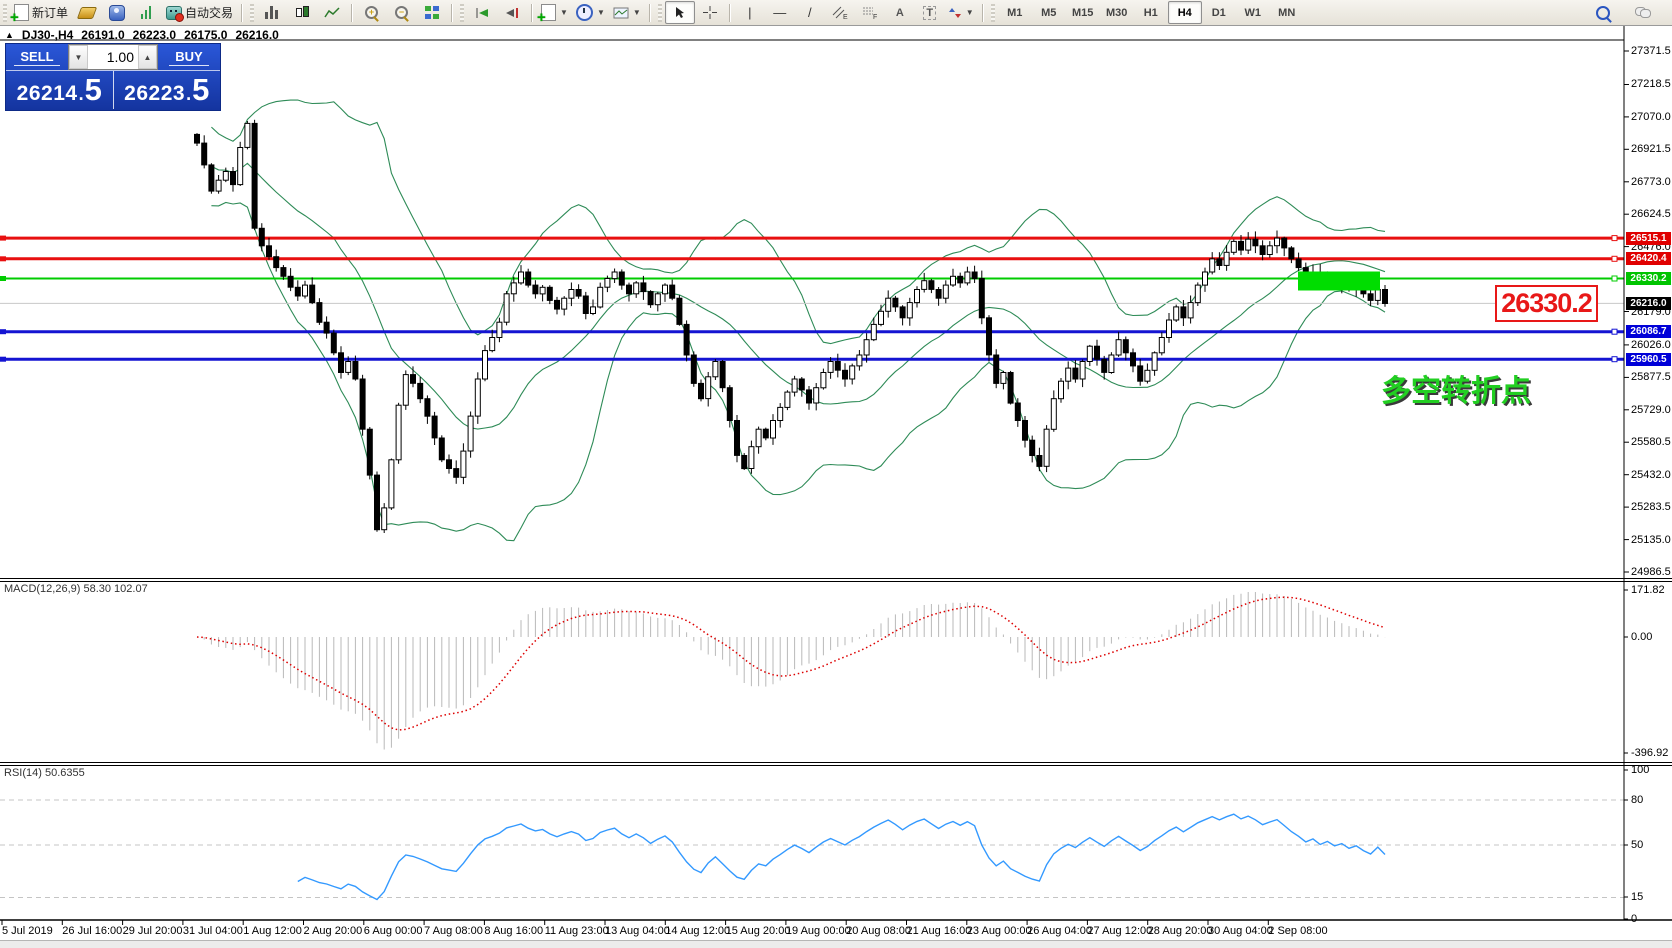 This screenshot has width=1672, height=948. I want to click on svg-text: E, so click(845, 16).